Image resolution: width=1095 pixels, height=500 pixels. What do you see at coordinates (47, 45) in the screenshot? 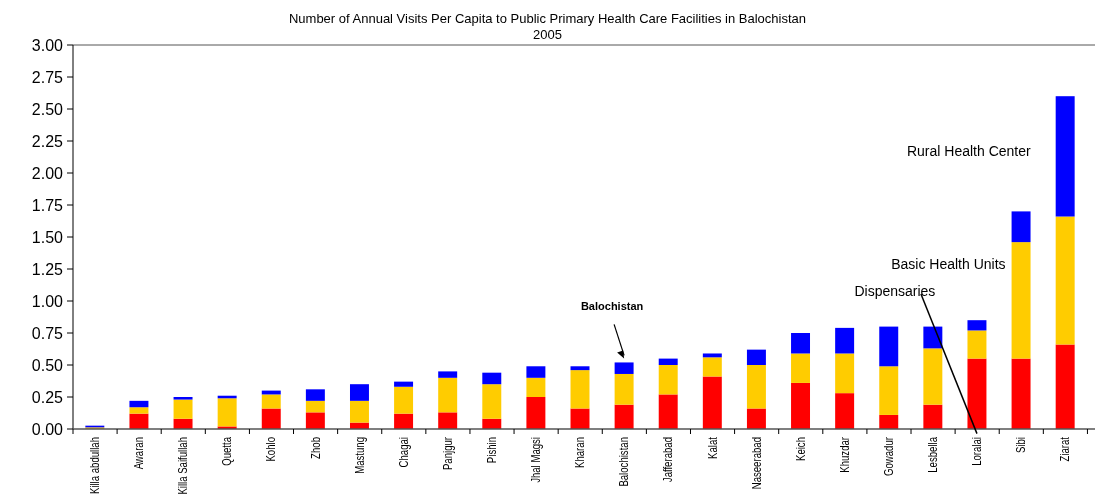
I see `y-tick-label: 3.00` at bounding box center [47, 45].